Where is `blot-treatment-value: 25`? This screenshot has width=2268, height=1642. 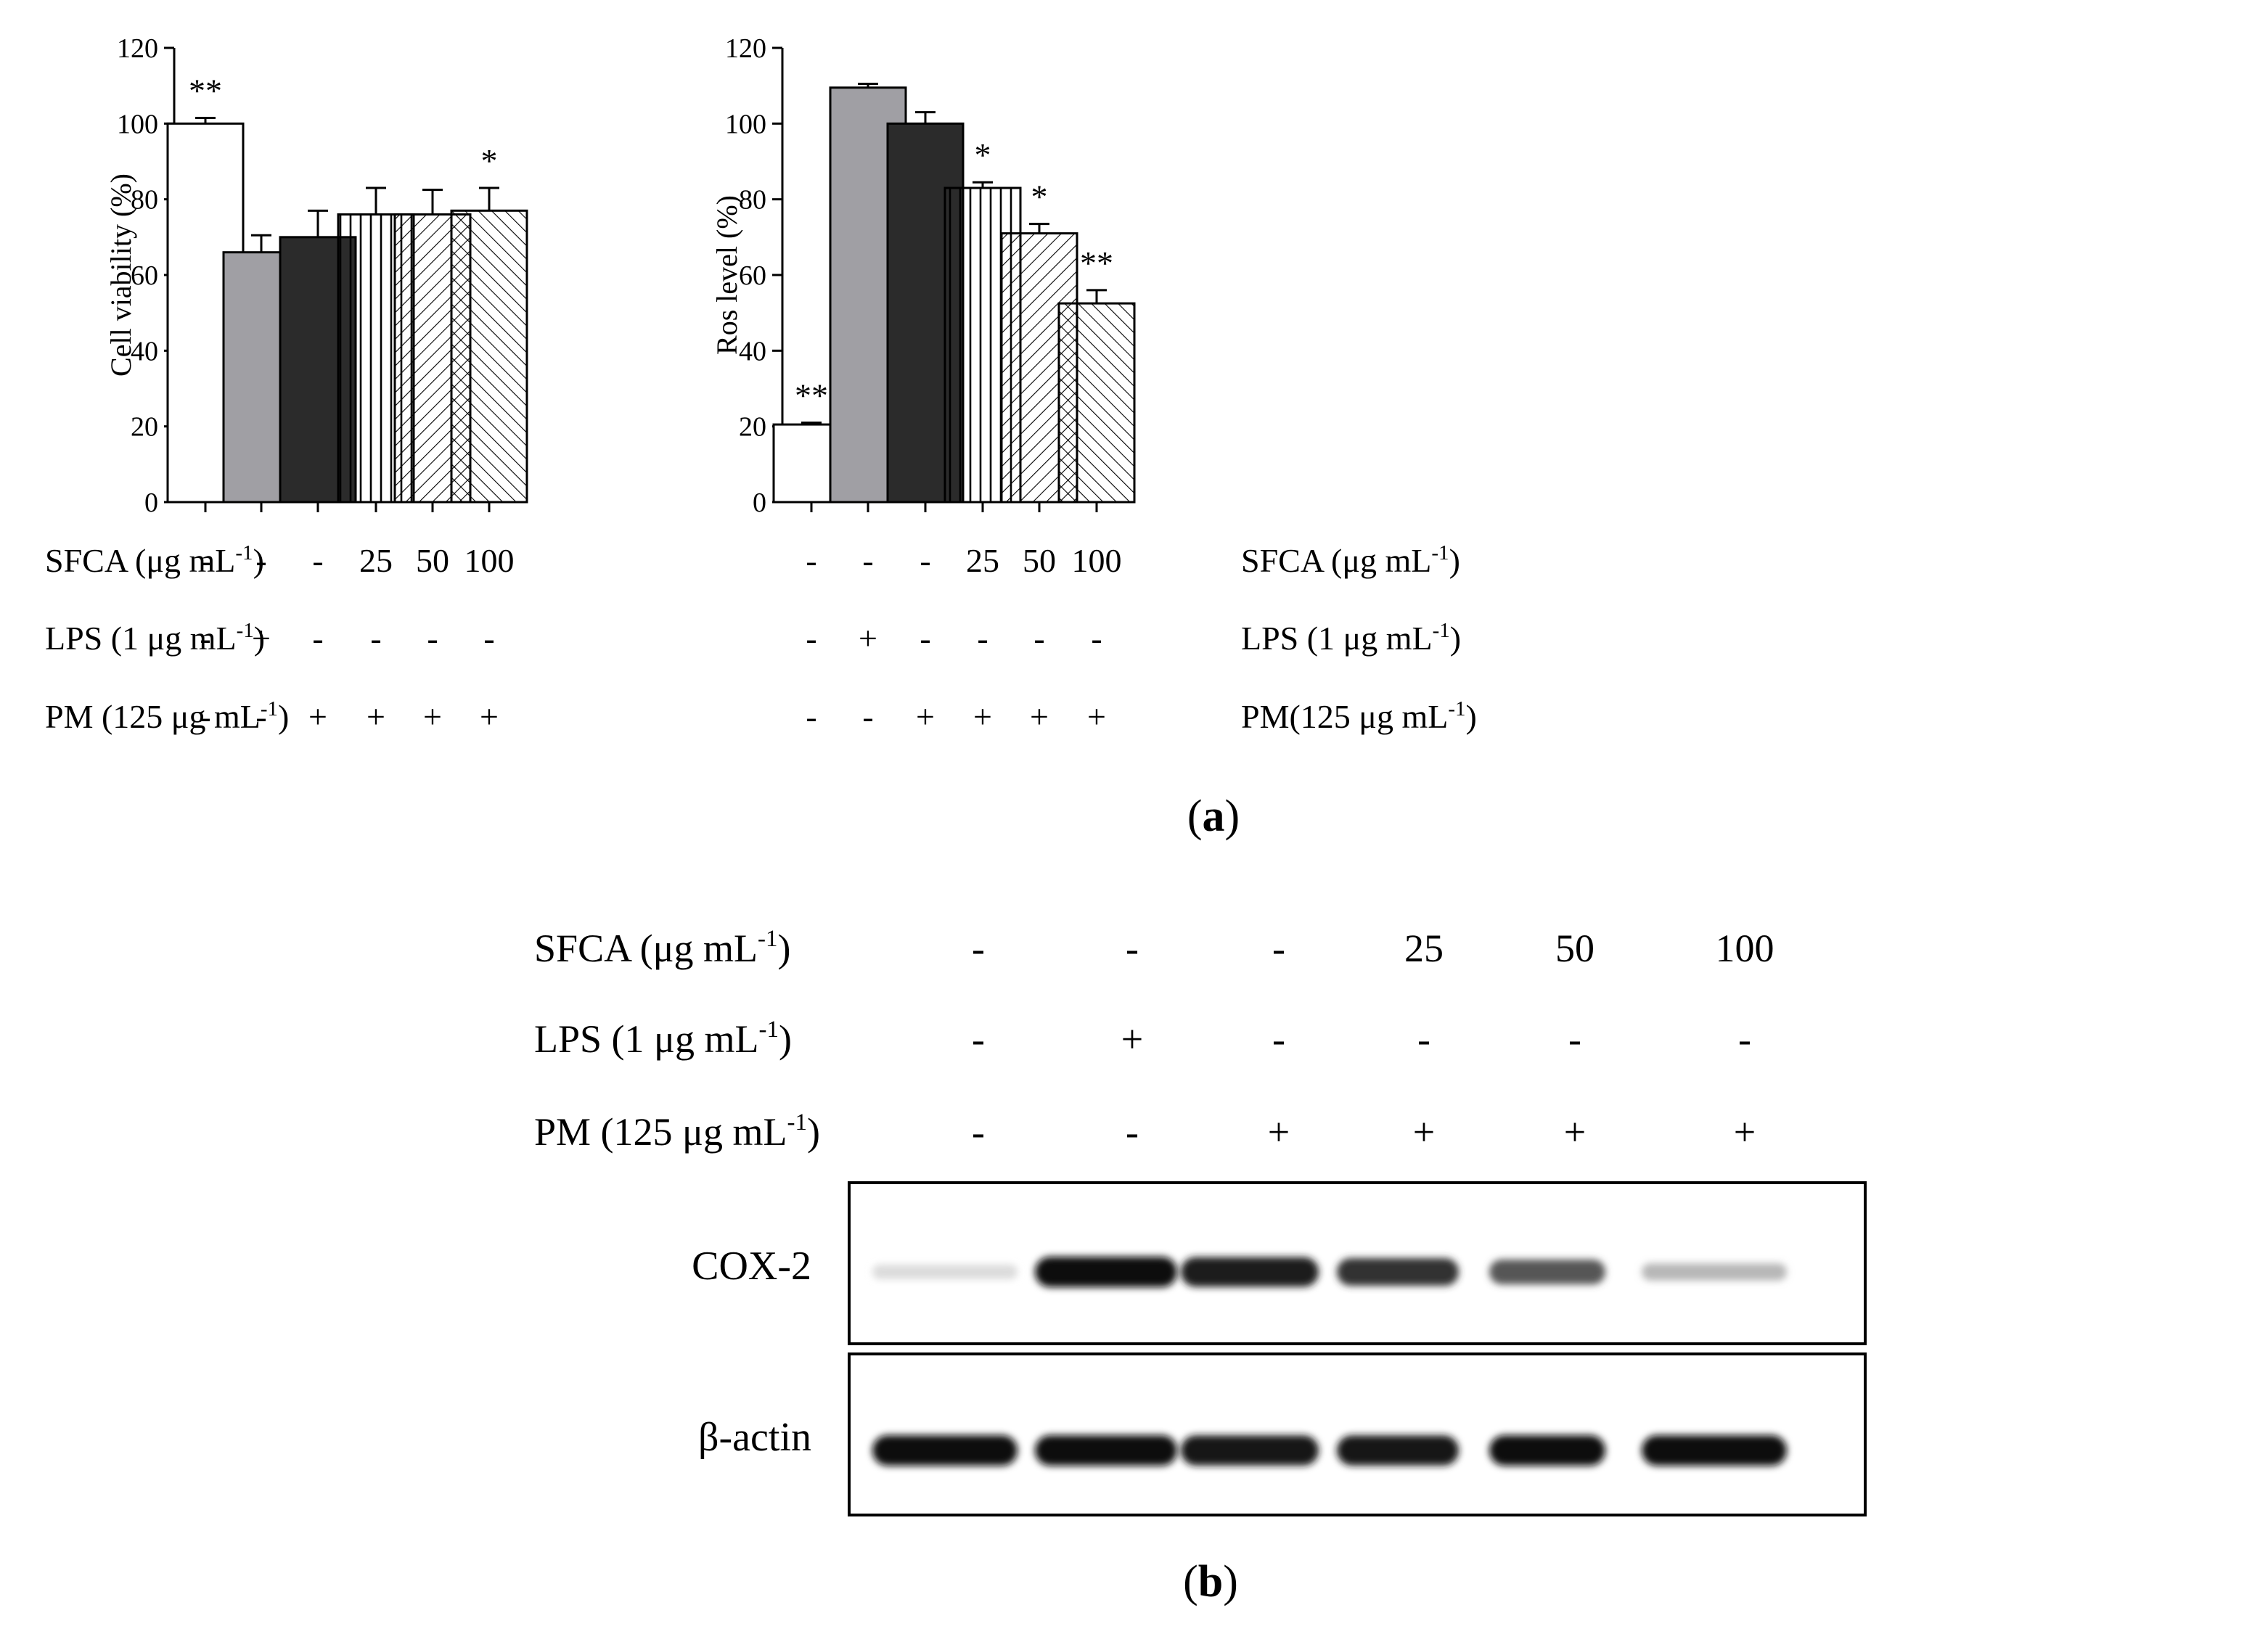 blot-treatment-value: 25 is located at coordinates (1424, 949).